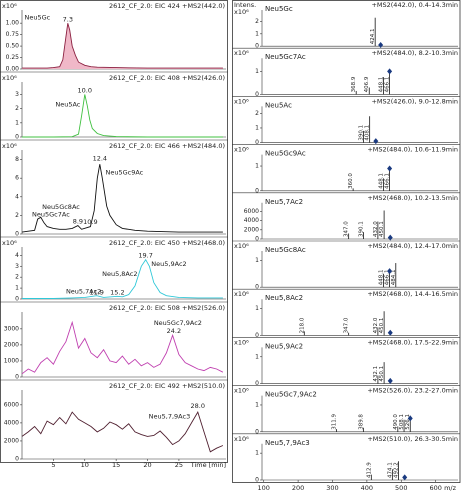  I want to click on x-tick-label: 300, so click(332, 488).